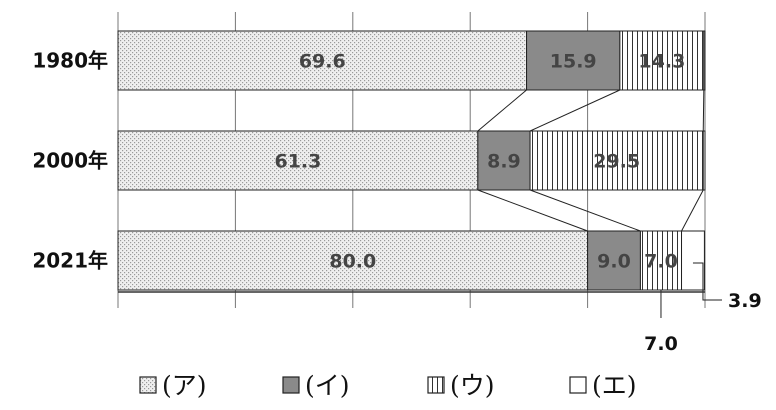  I want to click on data-label: 7.0, so click(661, 262).